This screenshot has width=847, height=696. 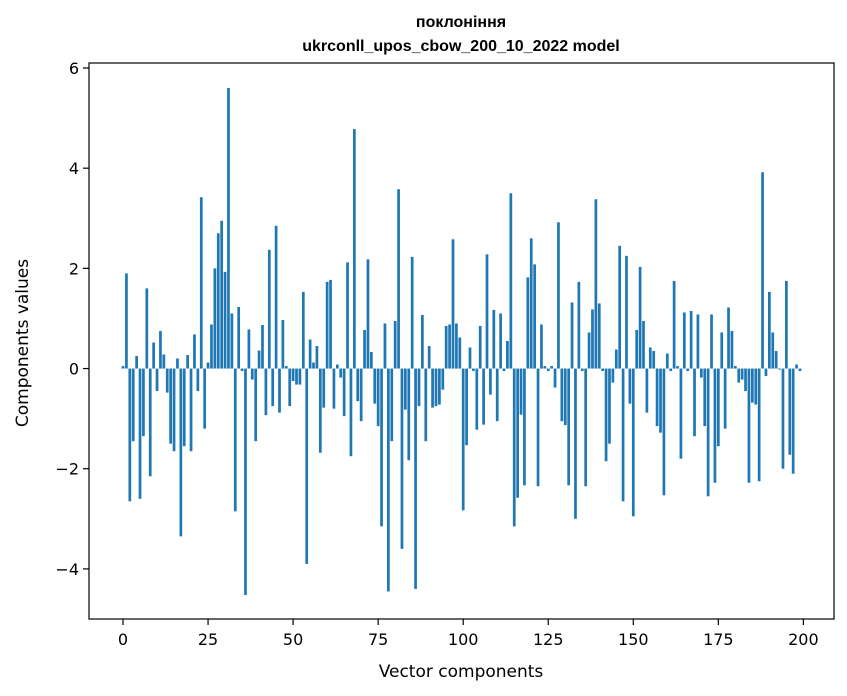 What do you see at coordinates (74, 369) in the screenshot?
I see `y-tick-label: 0` at bounding box center [74, 369].